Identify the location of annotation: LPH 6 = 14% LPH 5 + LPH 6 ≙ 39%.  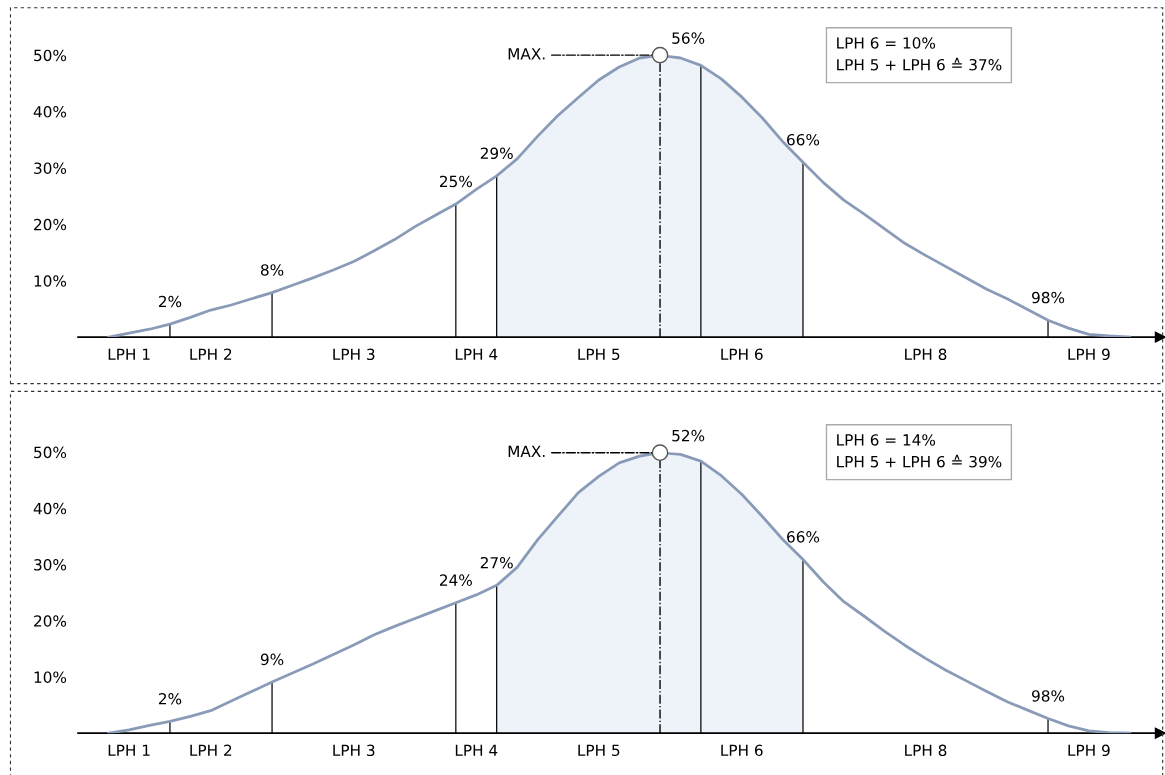
(919, 451).